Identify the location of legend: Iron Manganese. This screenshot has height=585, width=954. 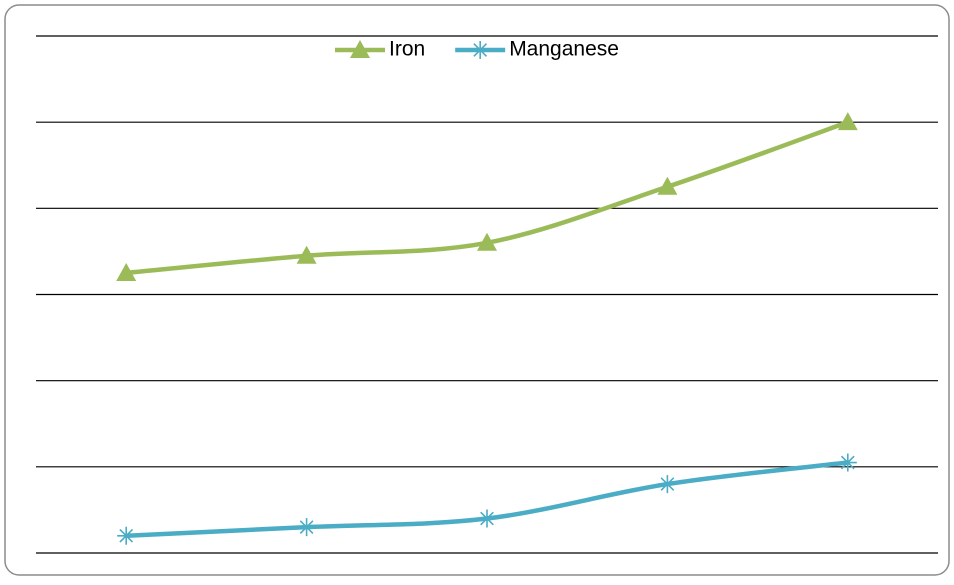
(477, 49).